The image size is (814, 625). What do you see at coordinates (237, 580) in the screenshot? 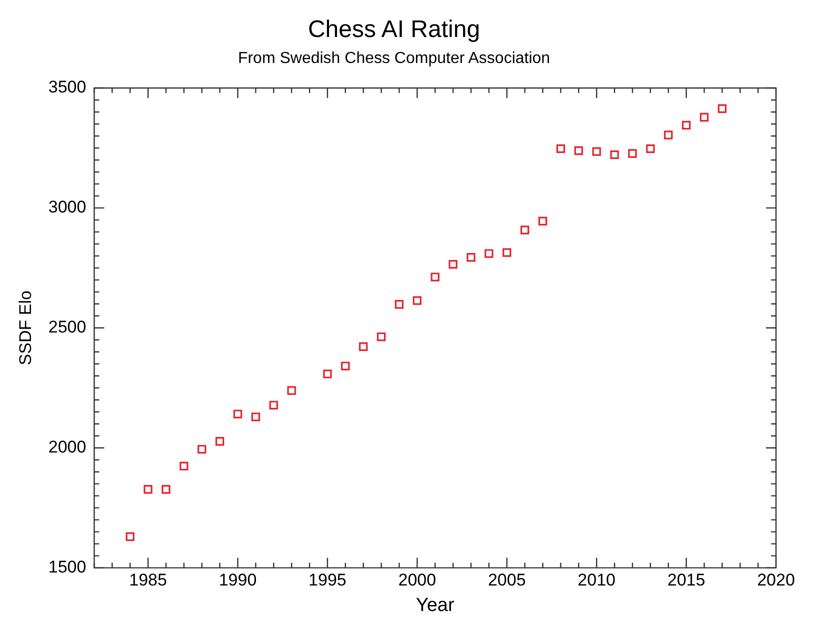
I see `x-tick-label: 1990` at bounding box center [237, 580].